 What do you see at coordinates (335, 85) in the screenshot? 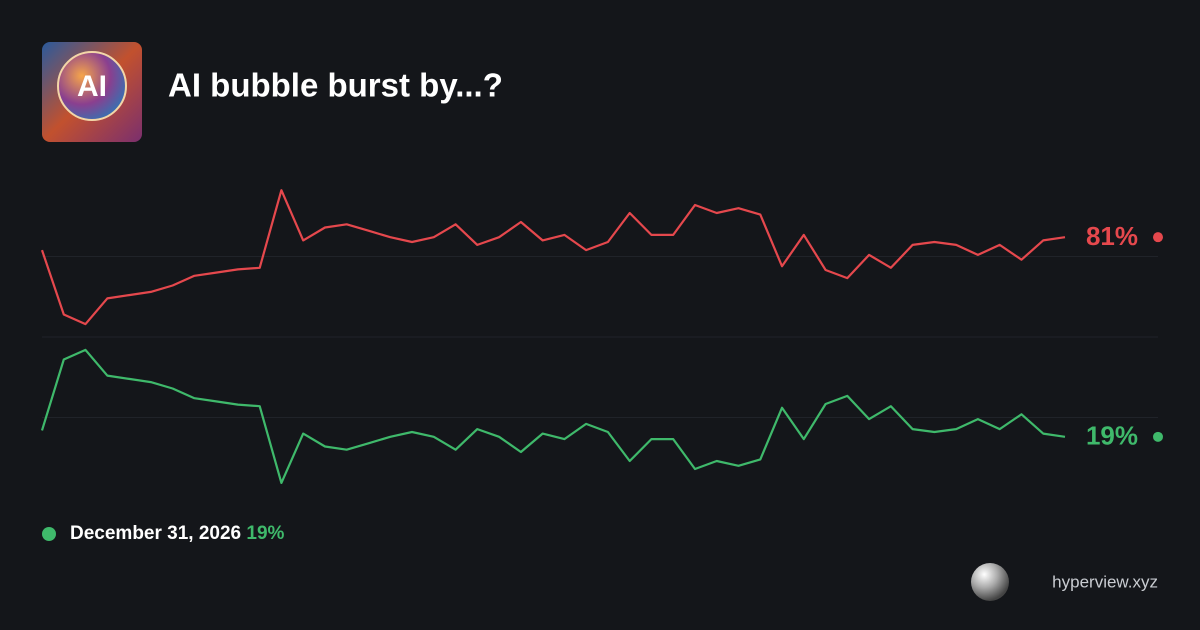
I see `chart-title: AI bubble burst by...?` at bounding box center [335, 85].